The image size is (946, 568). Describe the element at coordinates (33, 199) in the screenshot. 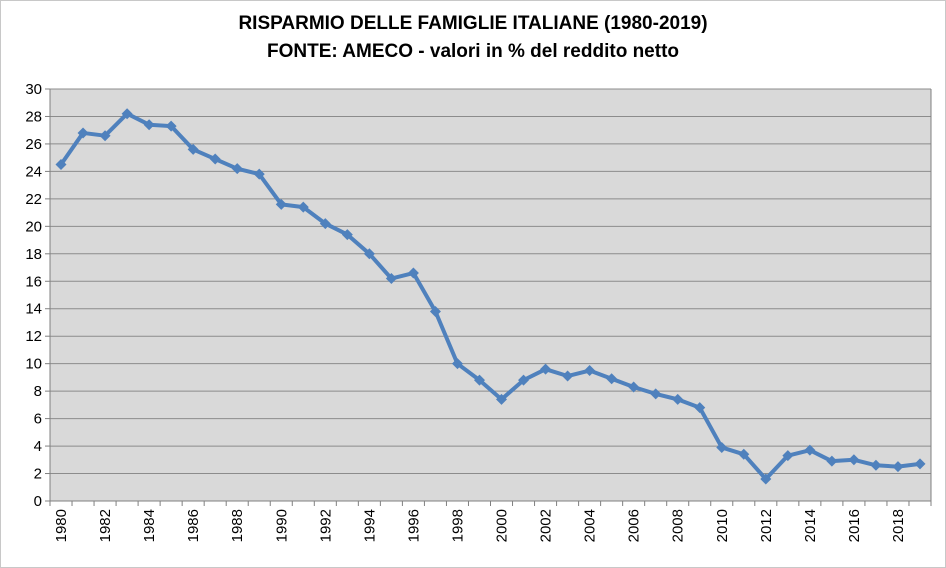

I see `y-tick-label: 22` at that location.